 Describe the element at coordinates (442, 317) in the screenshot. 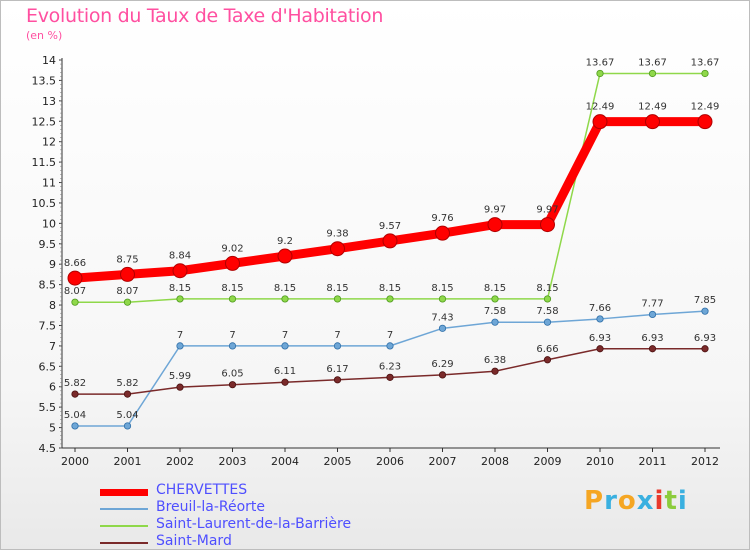

I see `data-label: 7.43` at that location.